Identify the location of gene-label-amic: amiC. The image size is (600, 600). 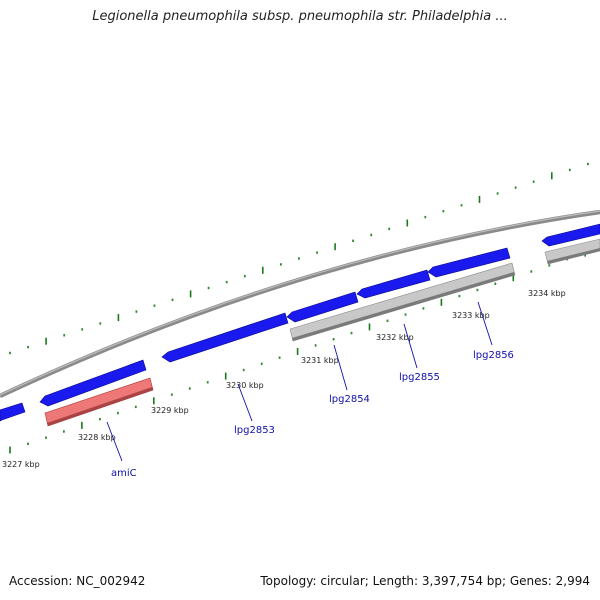
(124, 473).